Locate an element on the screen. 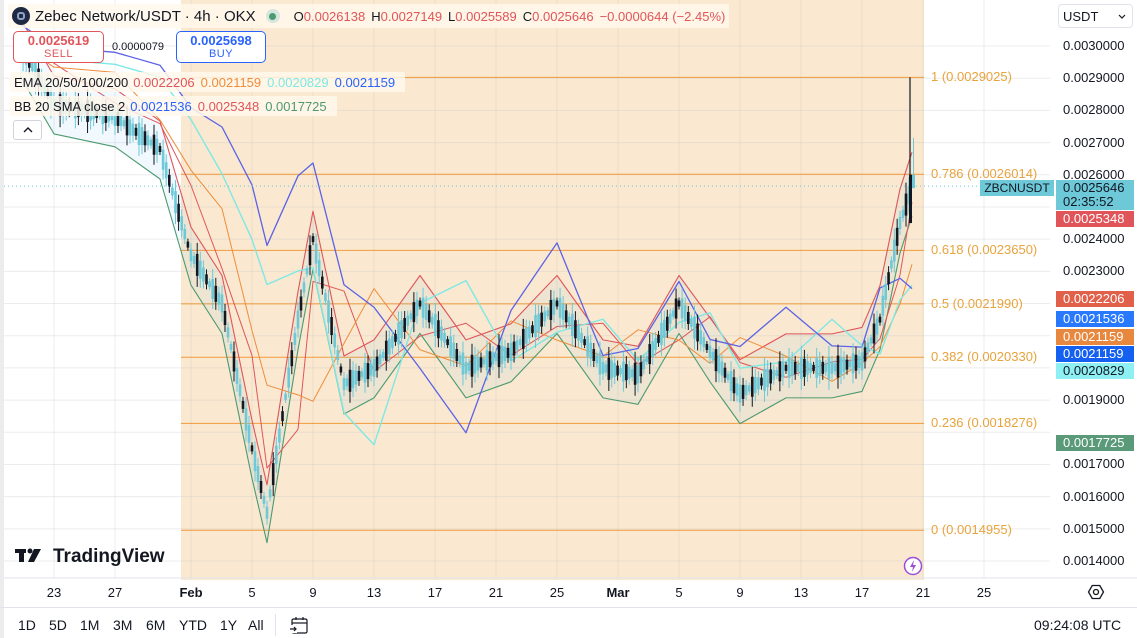 This screenshot has width=1137, height=638. indicator-price-tag: 0.0017725 is located at coordinates (1095, 443).